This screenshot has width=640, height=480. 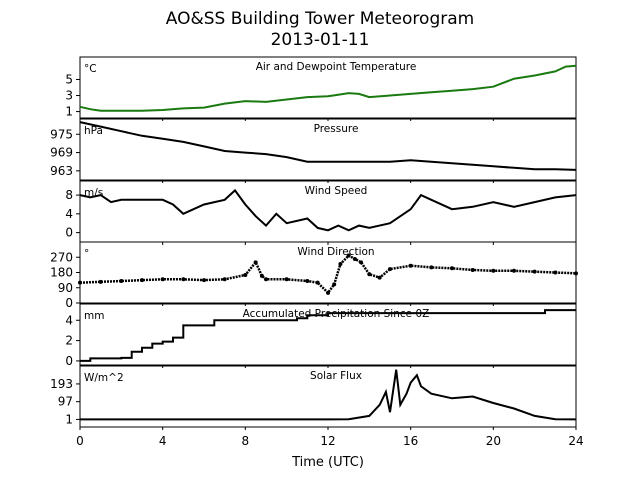 What do you see at coordinates (335, 252) in the screenshot?
I see `panel-title: Wind Direction` at bounding box center [335, 252].